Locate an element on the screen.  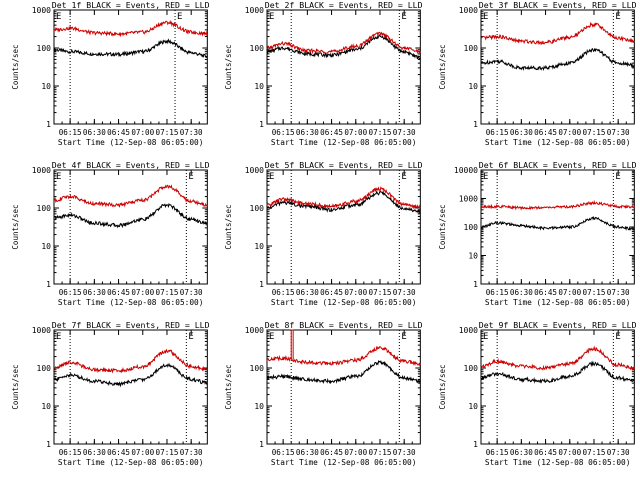
chart-title: Det 2f BLACK = Events, RED = LLD is located at coordinates (344, 5).